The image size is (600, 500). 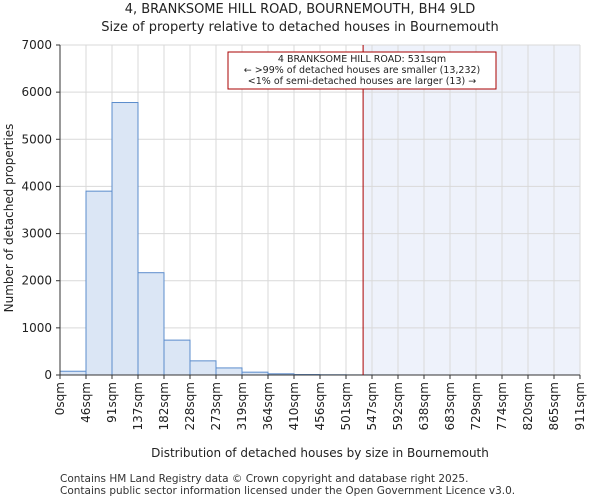 I want to click on x-tick-label: 547sqm, so click(x=372, y=406).